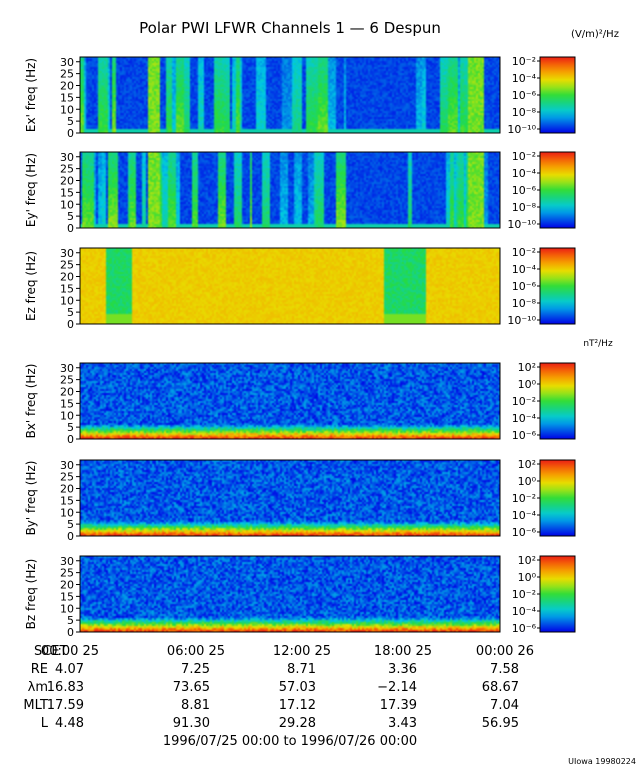  What do you see at coordinates (45, 723) in the screenshot?
I see `ephemeris-row-label: L` at bounding box center [45, 723].